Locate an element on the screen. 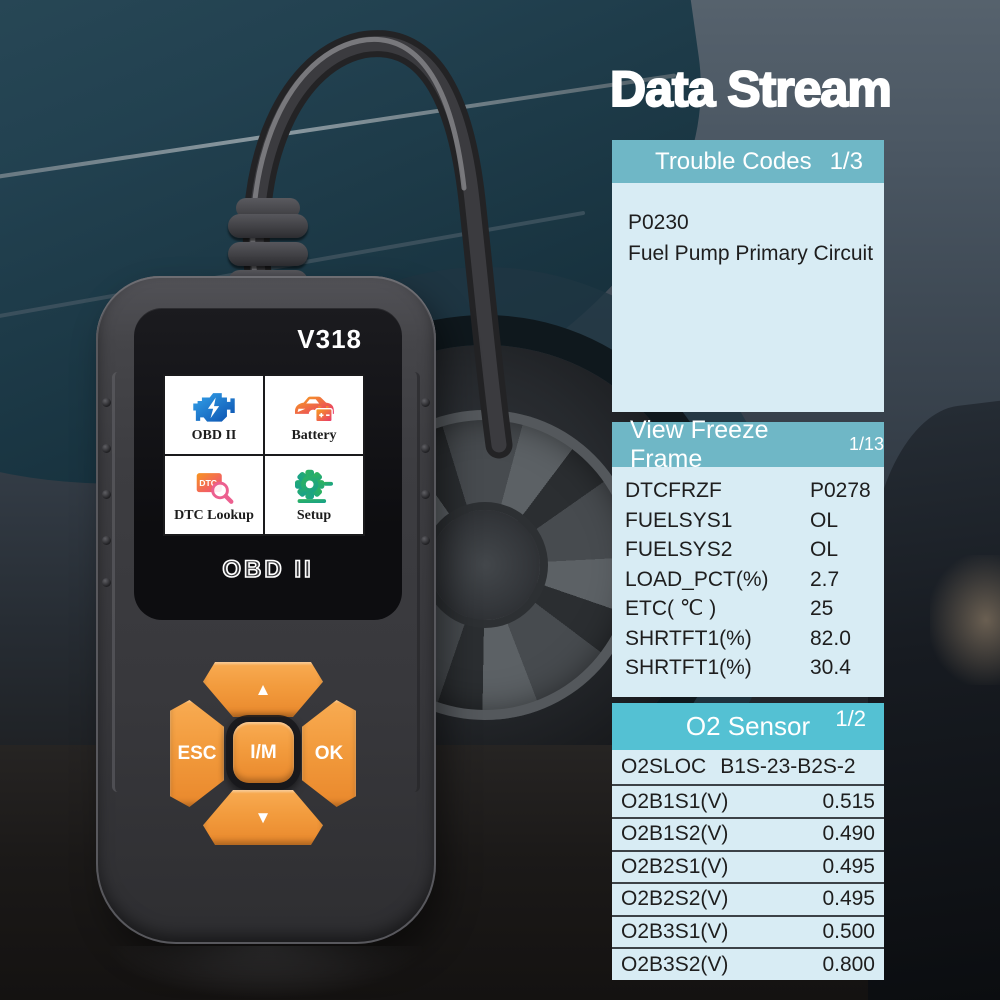 Image resolution: width=1000 pixels, height=1000 pixels. engine-icon is located at coordinates (214, 407).